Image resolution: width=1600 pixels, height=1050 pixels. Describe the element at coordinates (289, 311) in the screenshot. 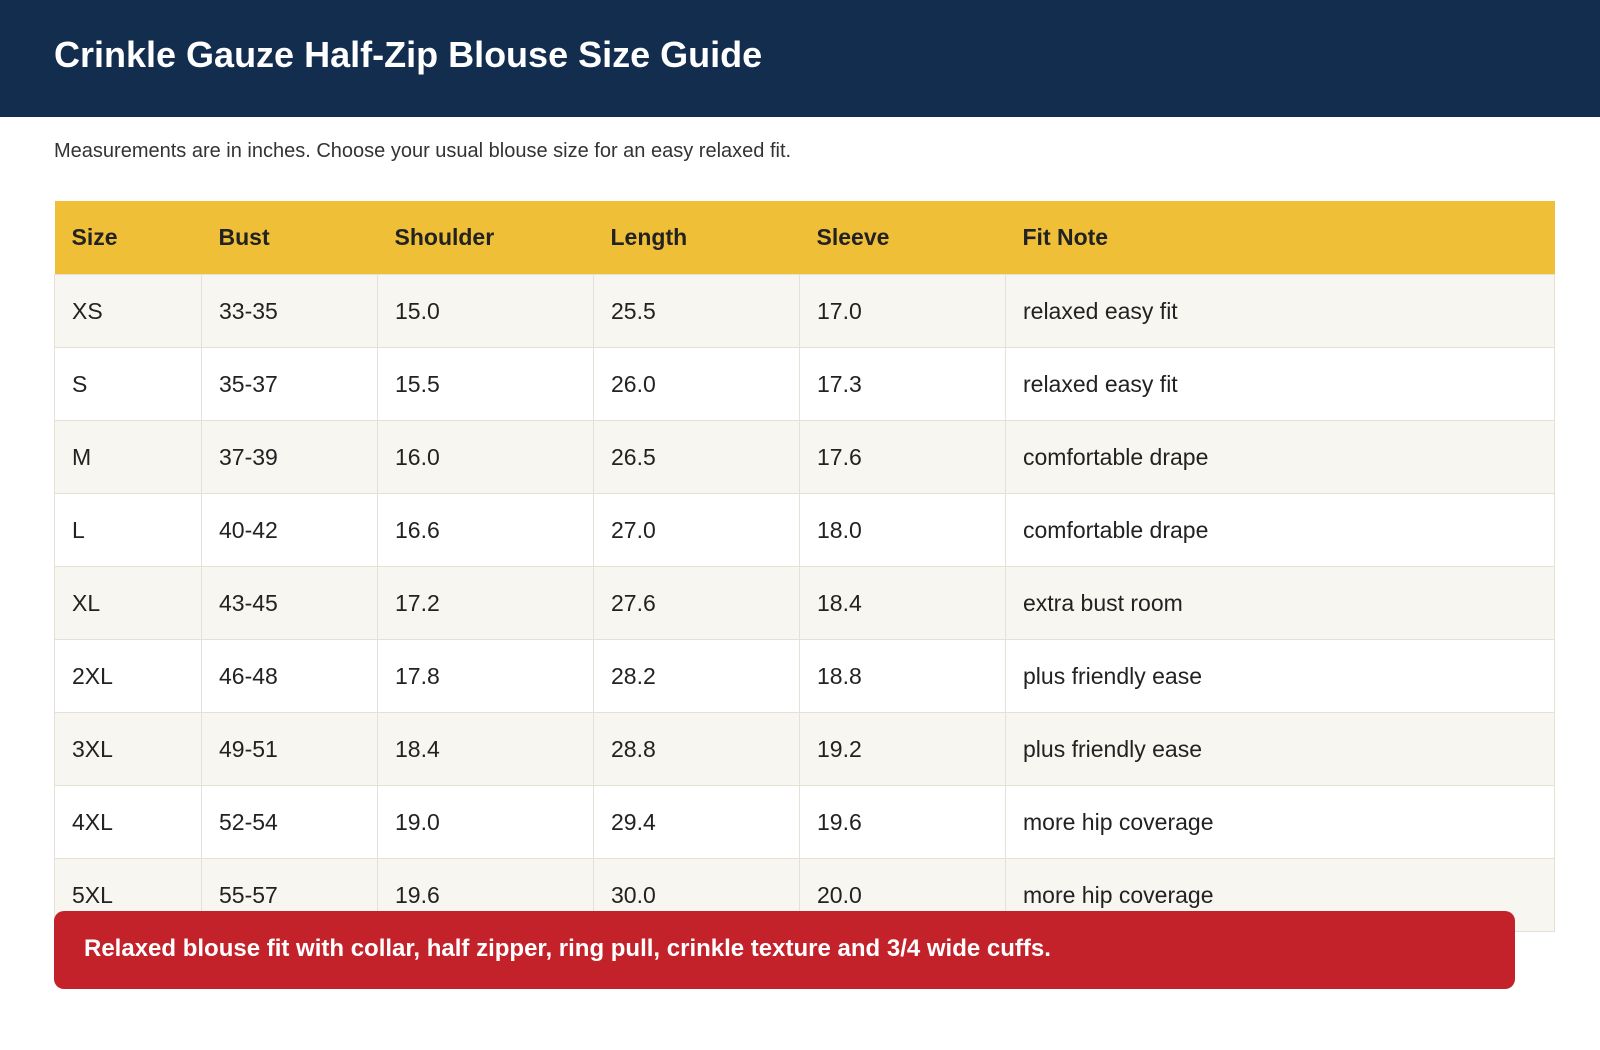

I see `table-cell: 33-35` at that location.